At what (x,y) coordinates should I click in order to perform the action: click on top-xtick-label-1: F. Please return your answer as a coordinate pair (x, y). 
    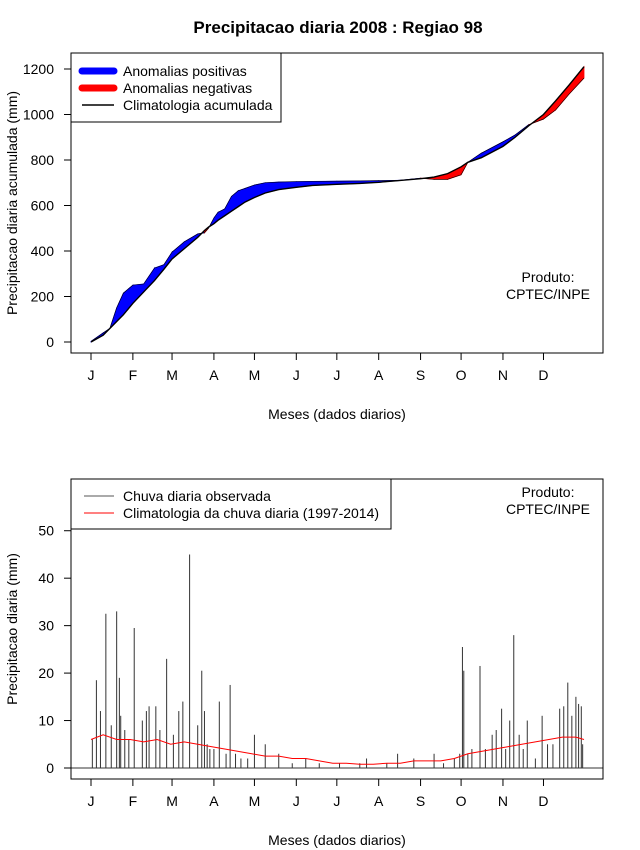
    Looking at the image, I should click on (133, 375).